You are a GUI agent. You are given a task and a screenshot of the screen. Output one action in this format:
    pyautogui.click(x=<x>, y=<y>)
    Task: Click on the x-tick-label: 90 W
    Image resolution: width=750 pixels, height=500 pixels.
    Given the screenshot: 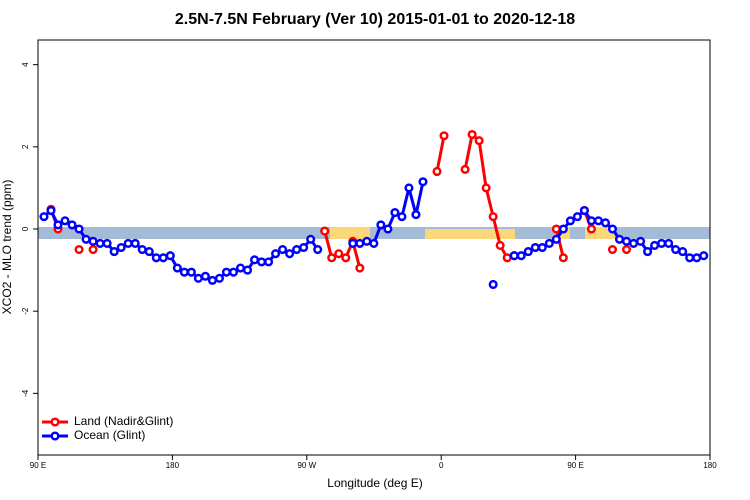 What is the action you would take?
    pyautogui.click(x=306, y=465)
    